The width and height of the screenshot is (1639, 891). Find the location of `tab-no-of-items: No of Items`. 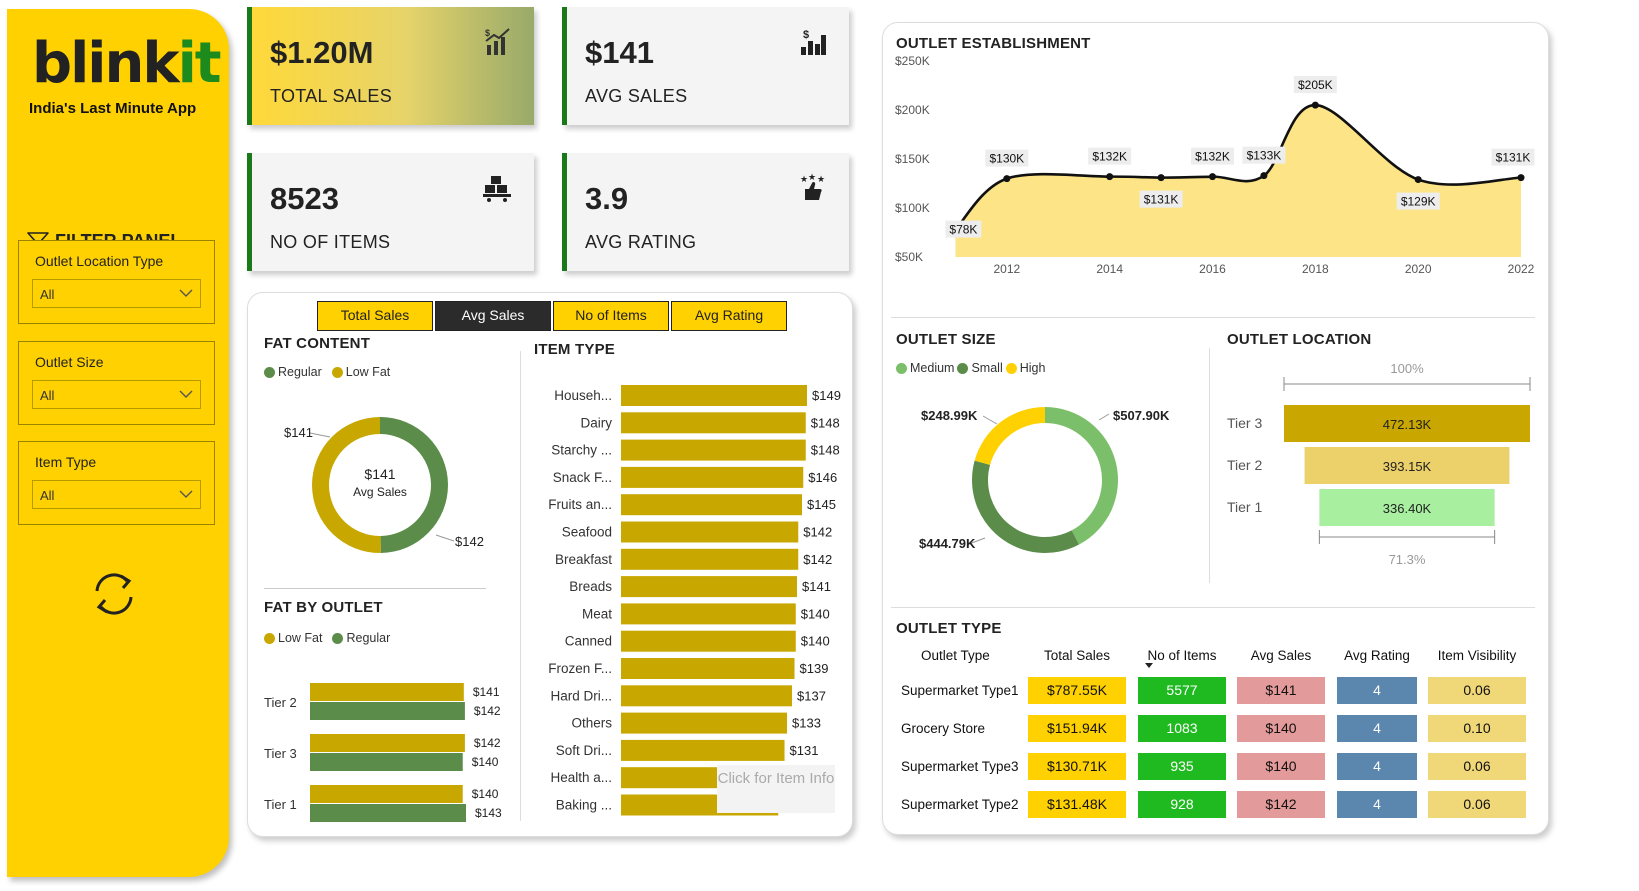

tab-no-of-items: No of Items is located at coordinates (611, 316).